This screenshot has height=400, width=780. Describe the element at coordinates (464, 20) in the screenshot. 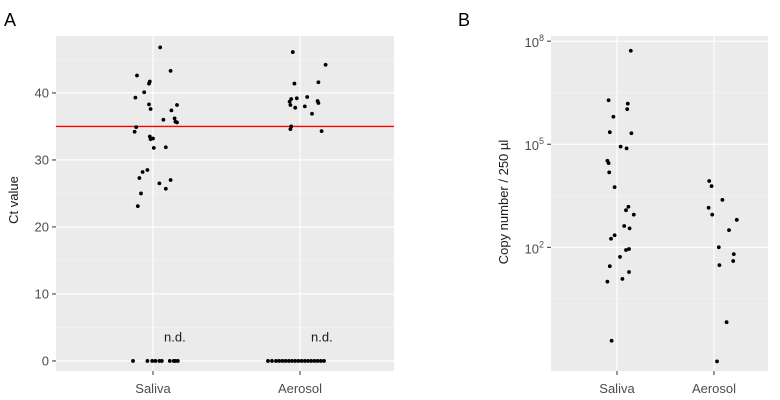

I see `panel-b-letter: B` at that location.